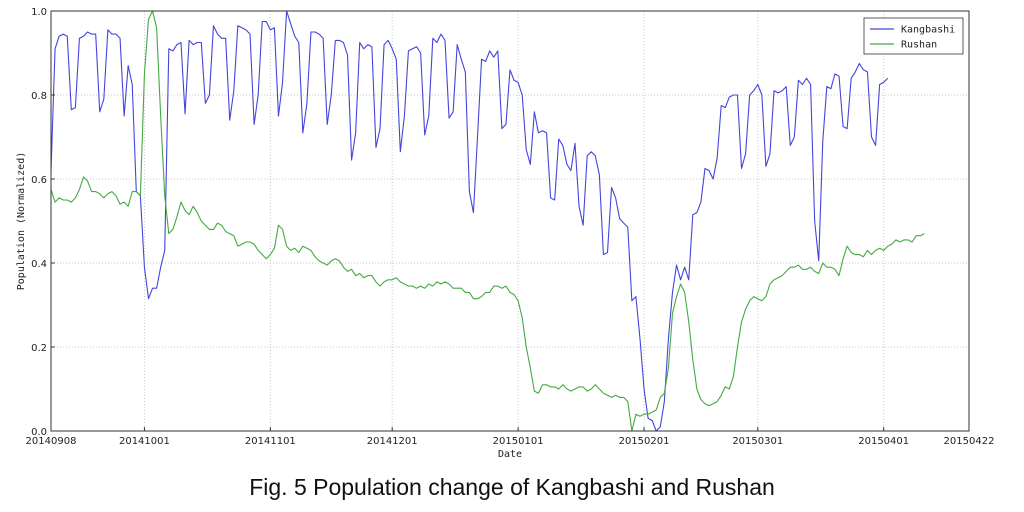 This screenshot has width=1024, height=512. What do you see at coordinates (392, 441) in the screenshot?
I see `x-tick-label: 20141201` at bounding box center [392, 441].